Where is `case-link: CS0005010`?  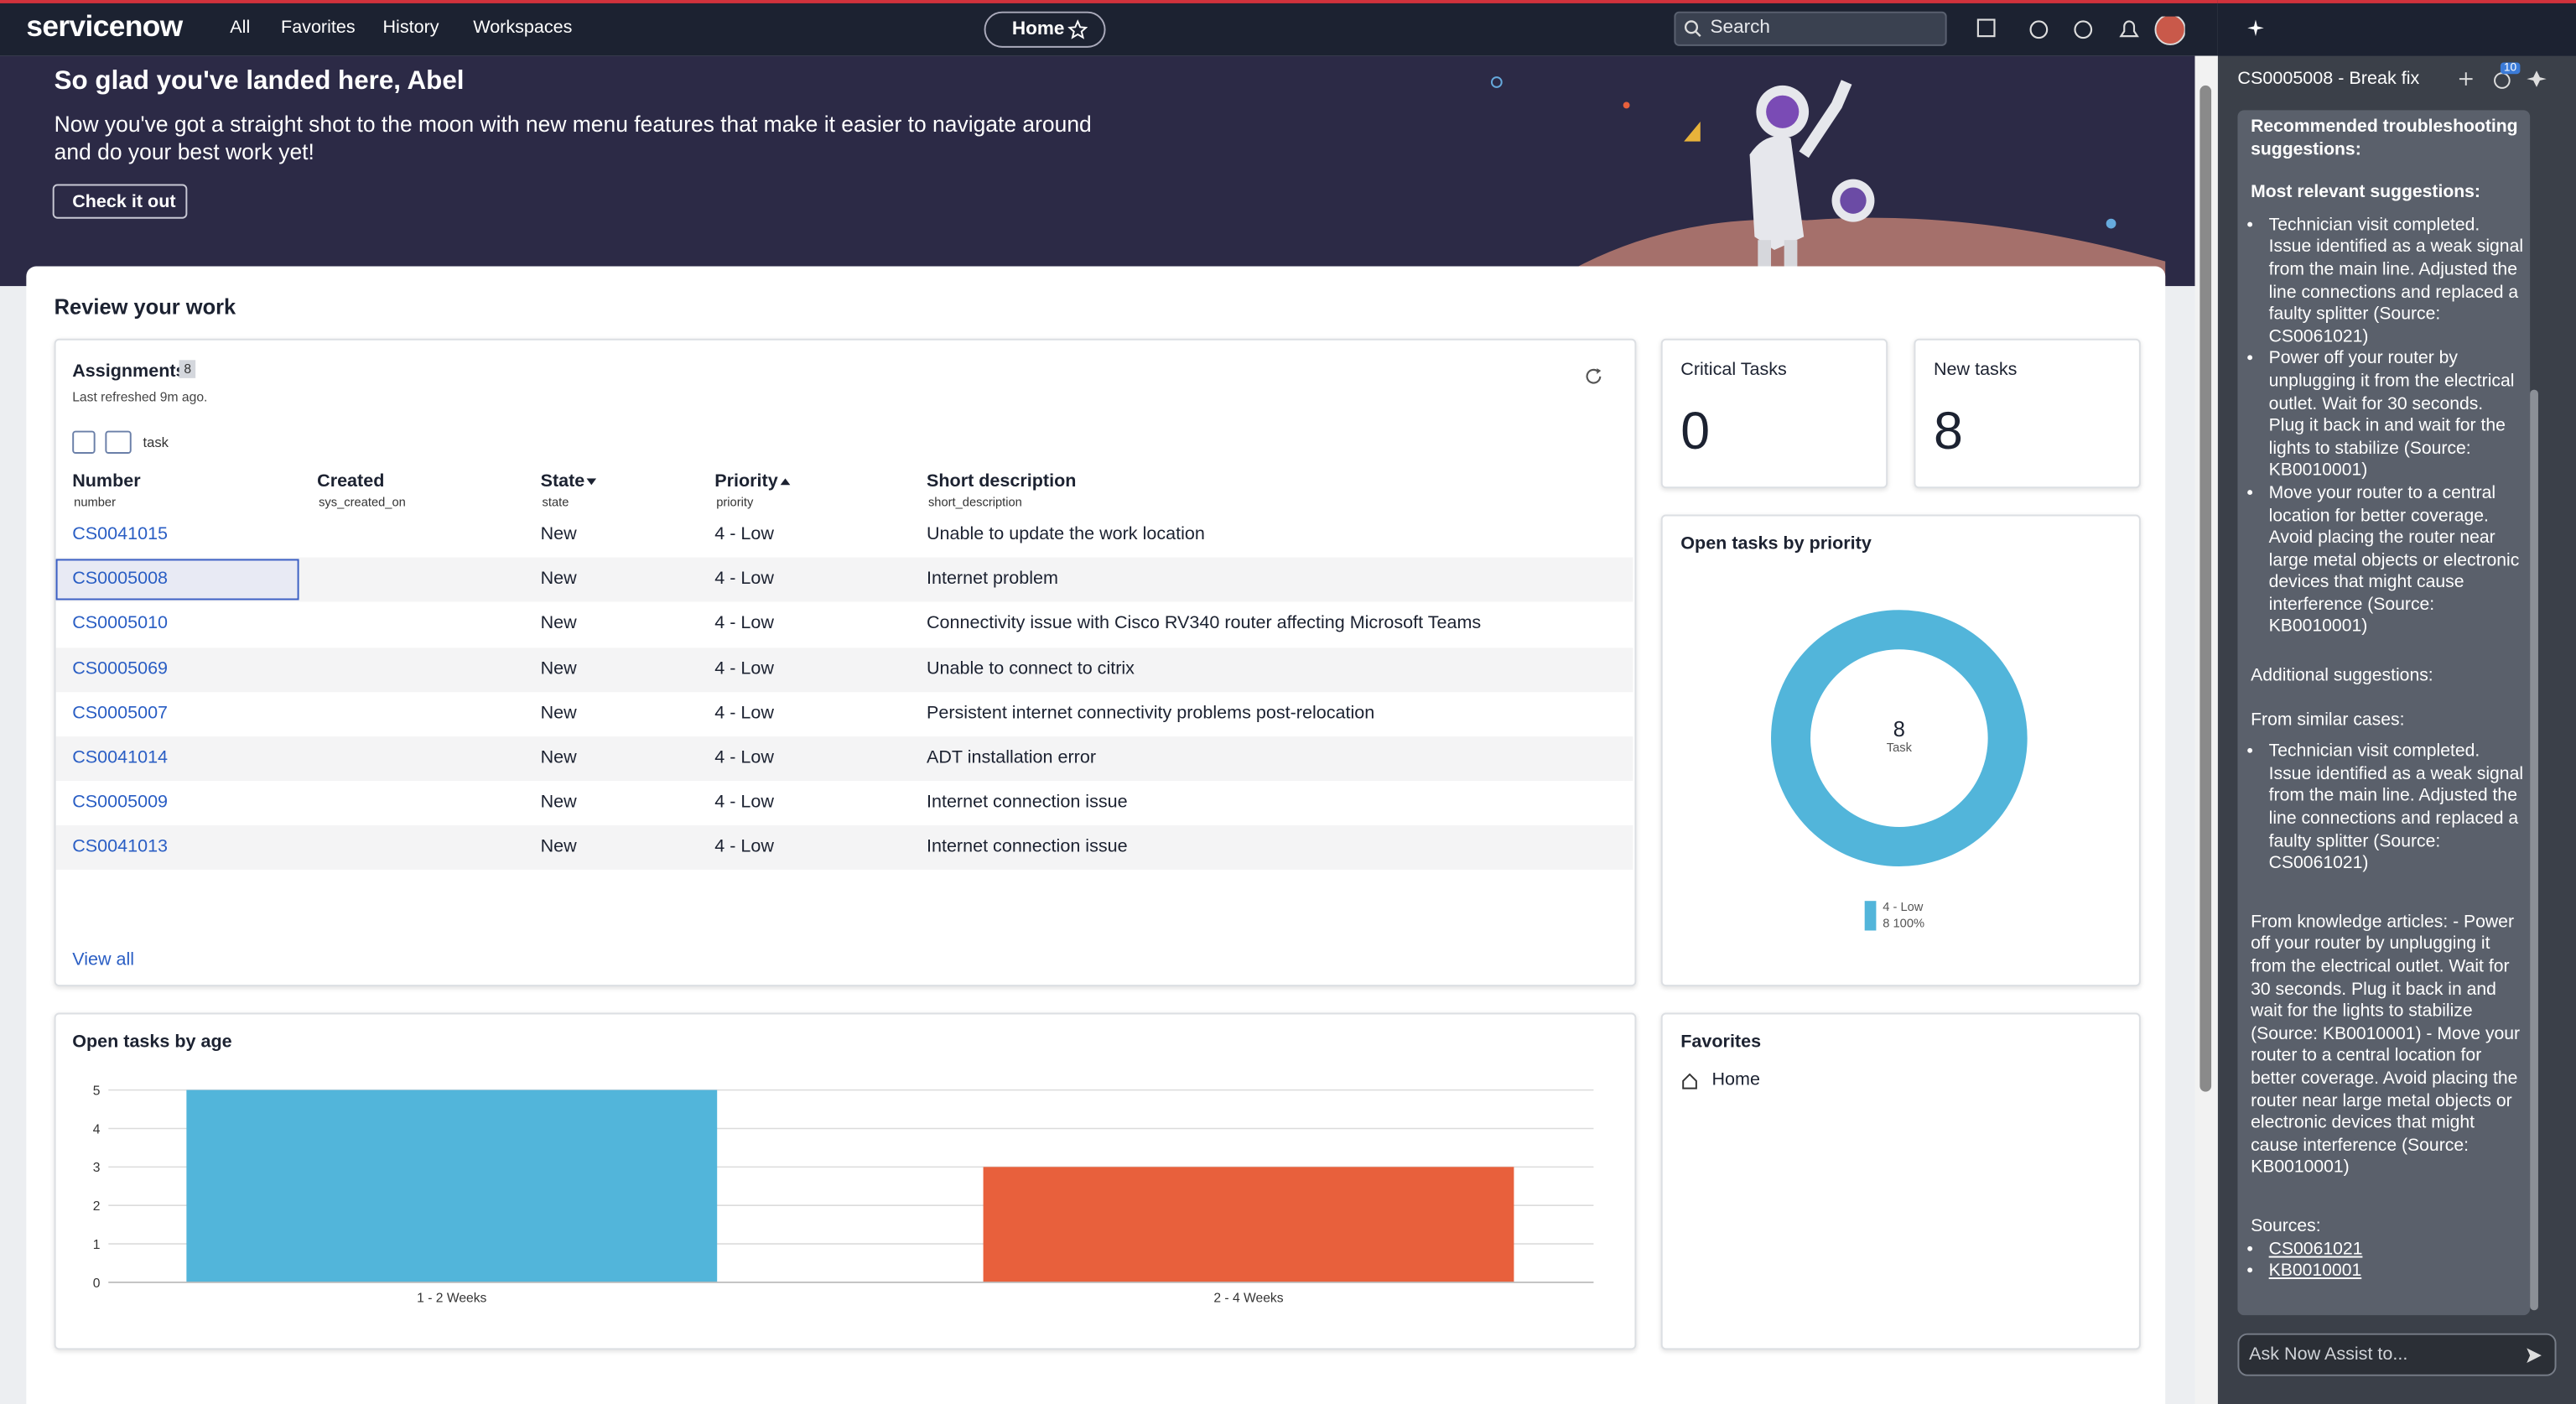
case-link: CS0005010 is located at coordinates (120, 623).